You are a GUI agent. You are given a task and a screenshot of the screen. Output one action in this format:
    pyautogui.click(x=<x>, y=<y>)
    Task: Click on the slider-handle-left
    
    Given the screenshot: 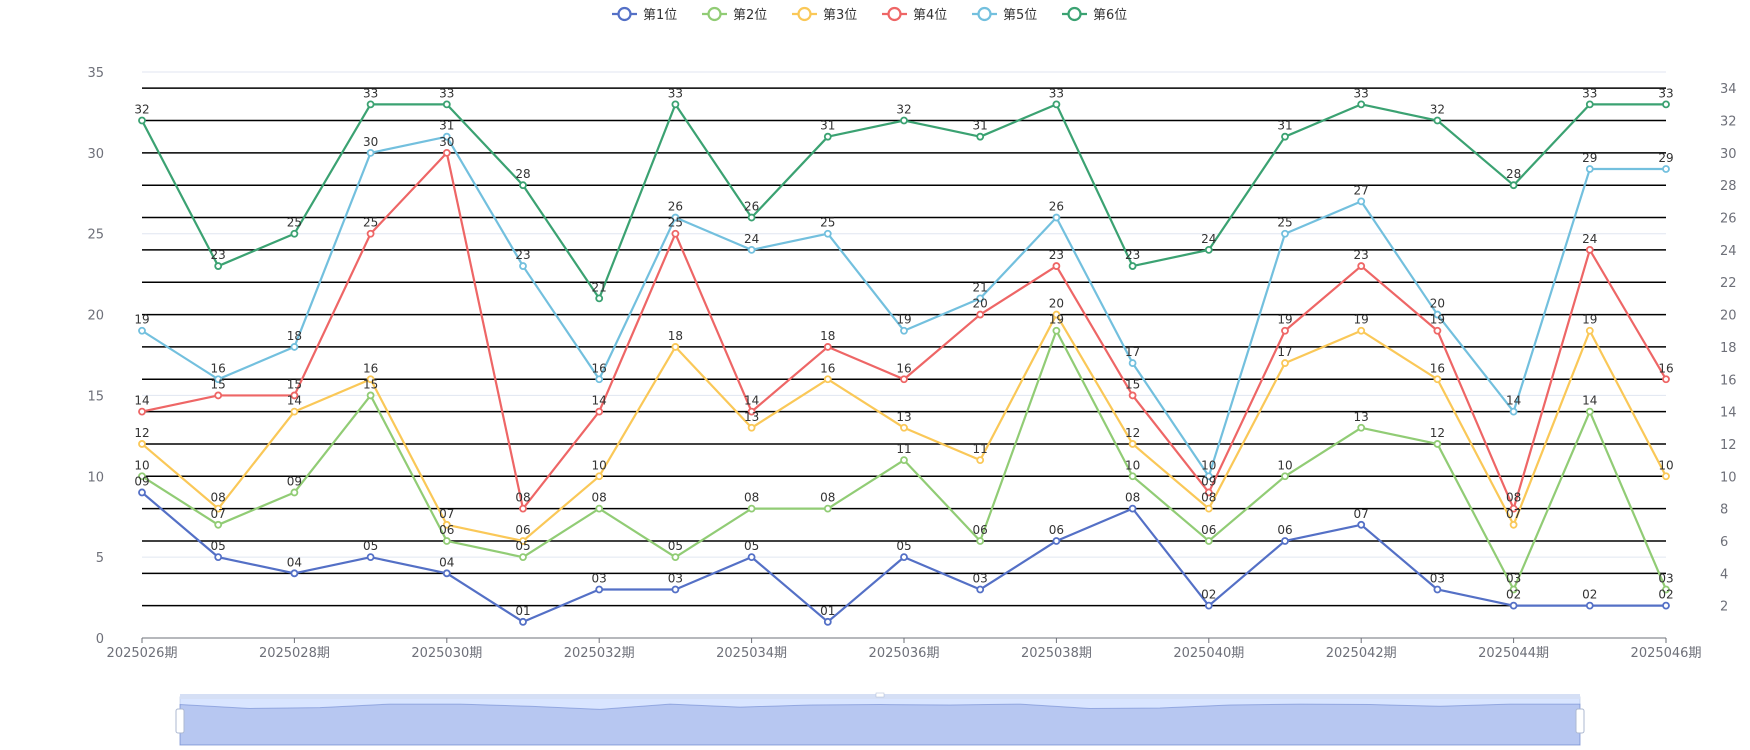 What is the action you would take?
    pyautogui.click(x=180, y=721)
    